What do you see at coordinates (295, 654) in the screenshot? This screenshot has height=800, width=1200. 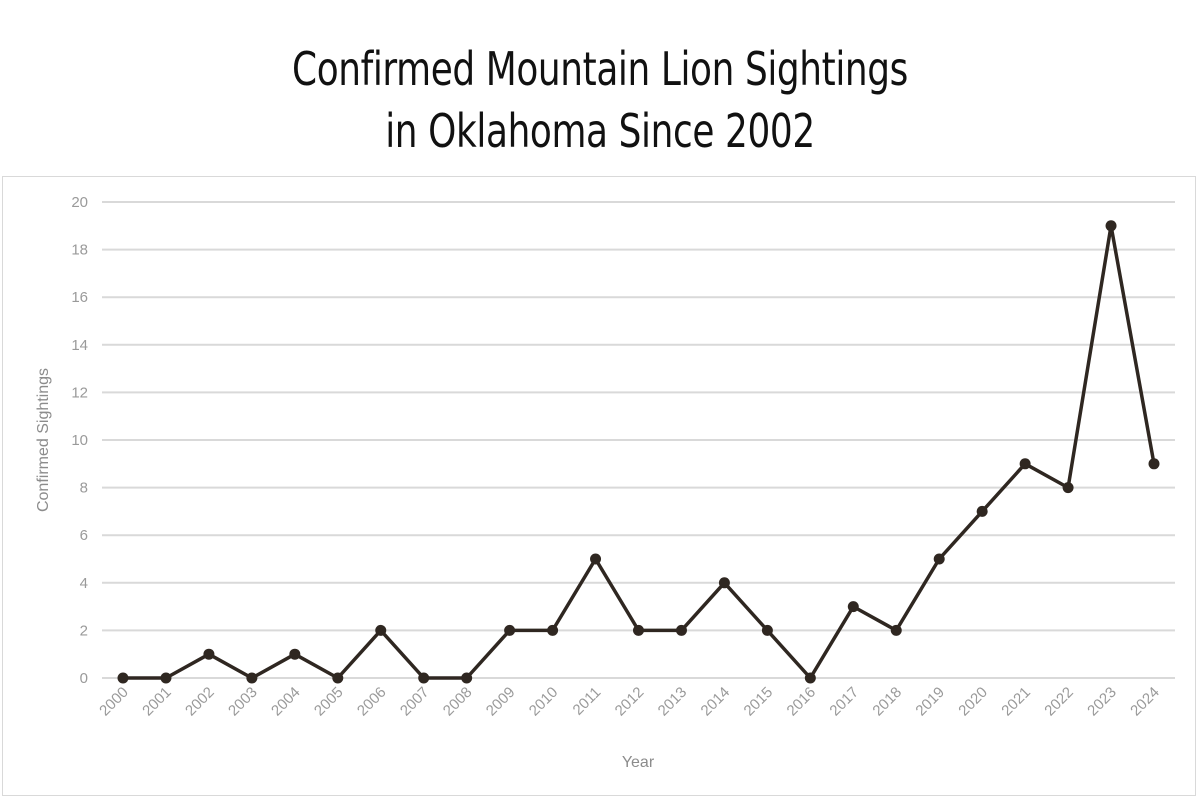 I see `data-point-2004` at bounding box center [295, 654].